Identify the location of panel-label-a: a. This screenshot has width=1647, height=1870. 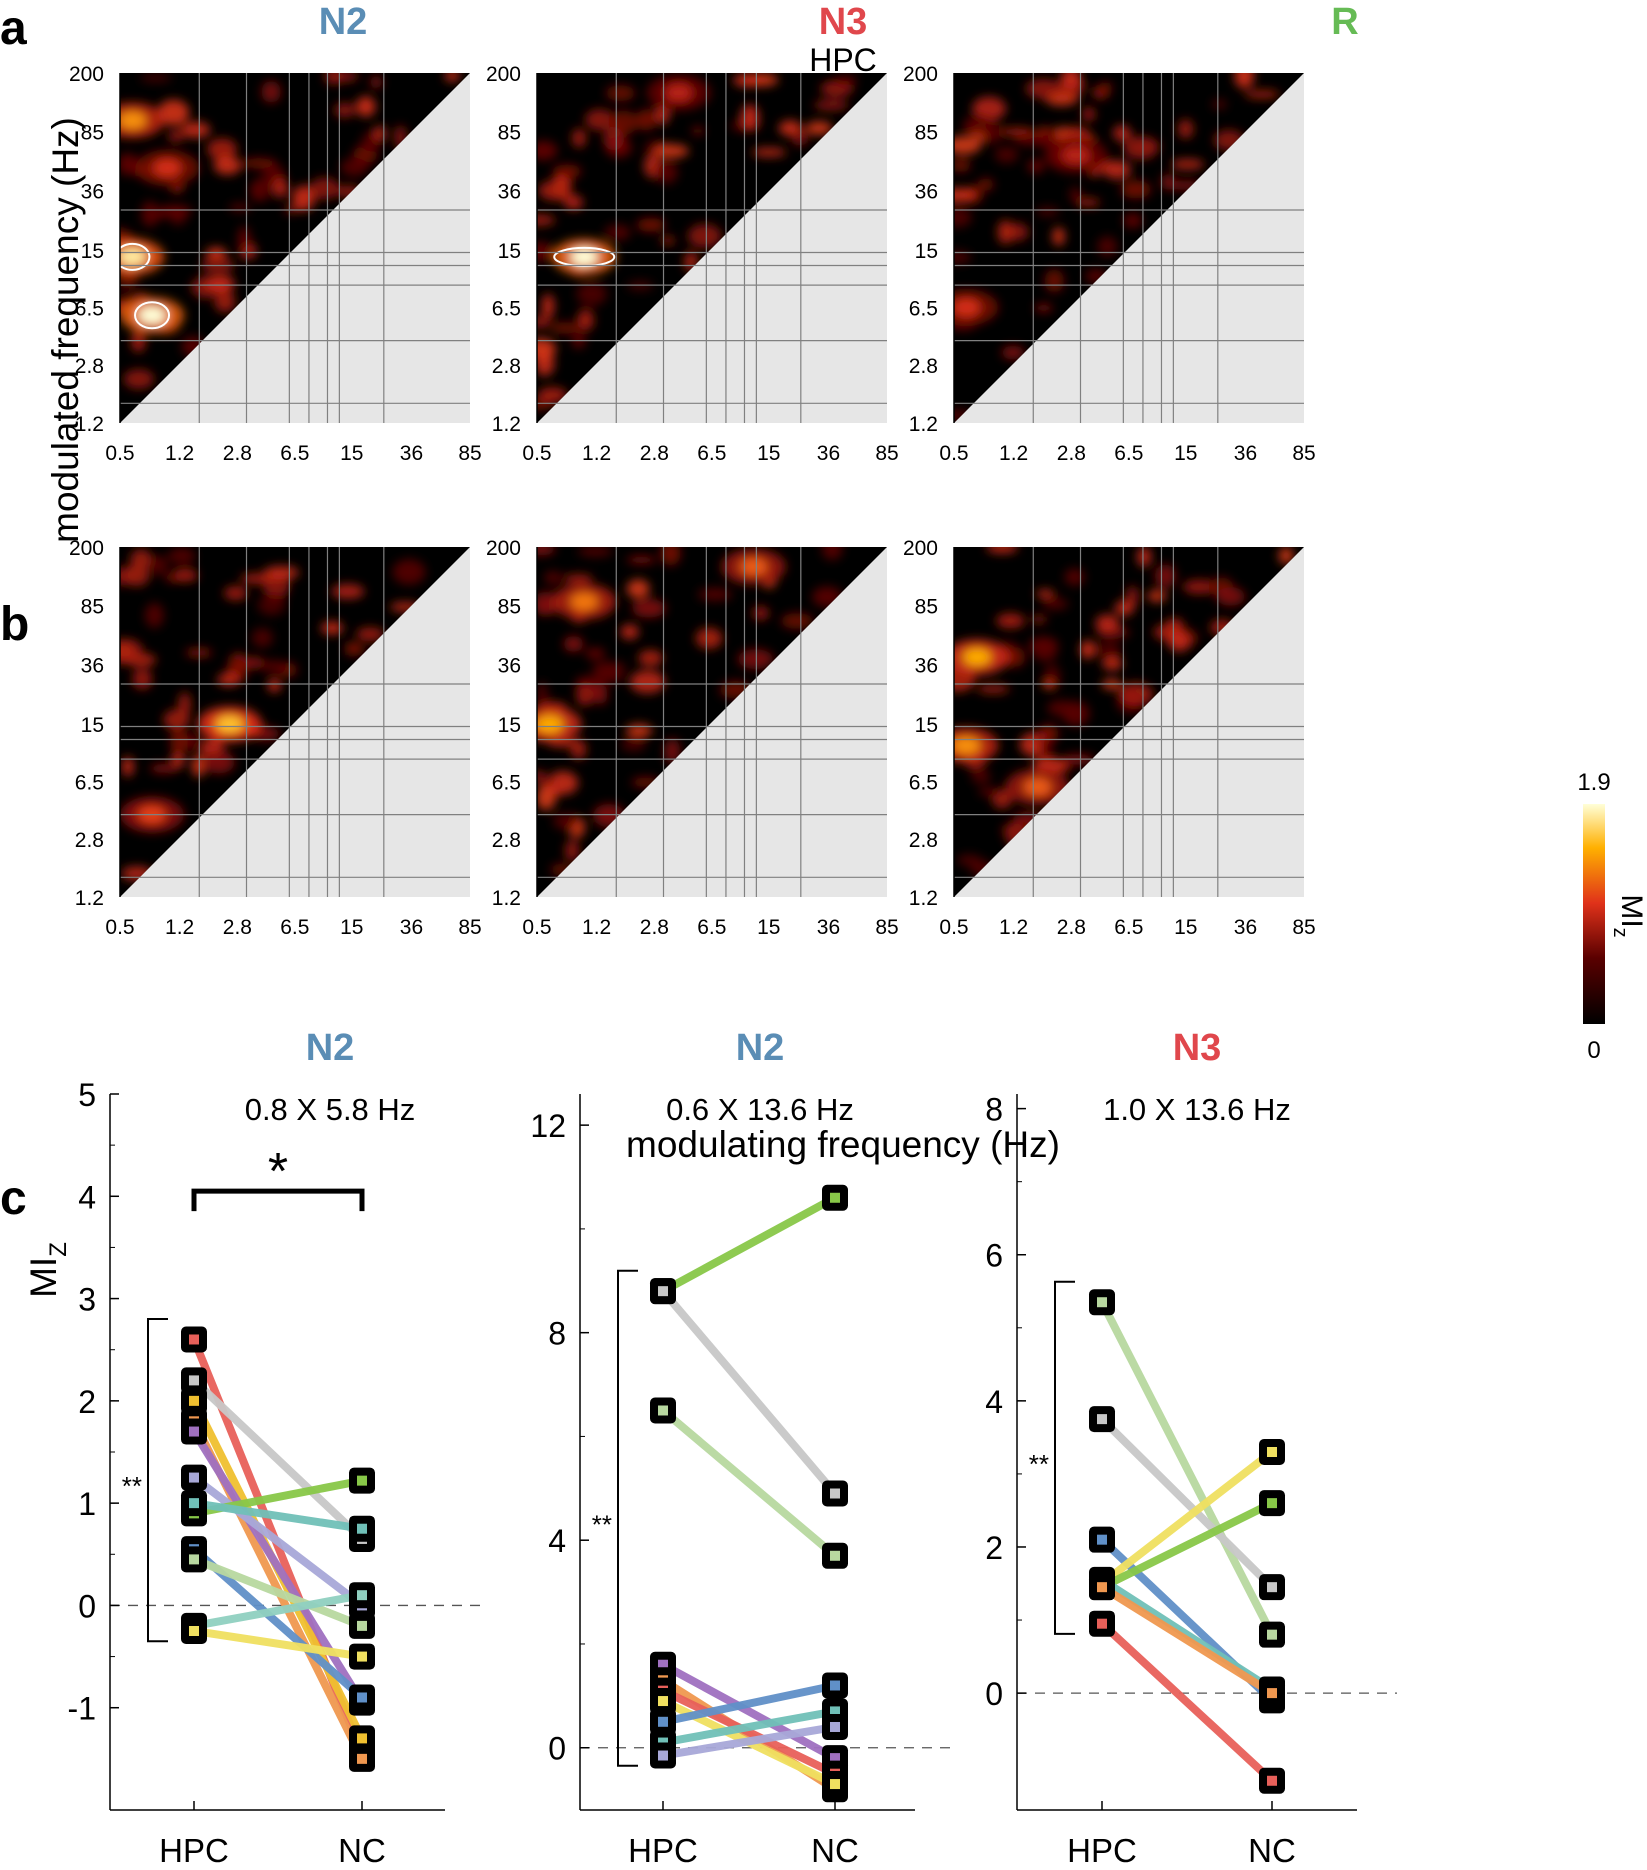
(13, 28).